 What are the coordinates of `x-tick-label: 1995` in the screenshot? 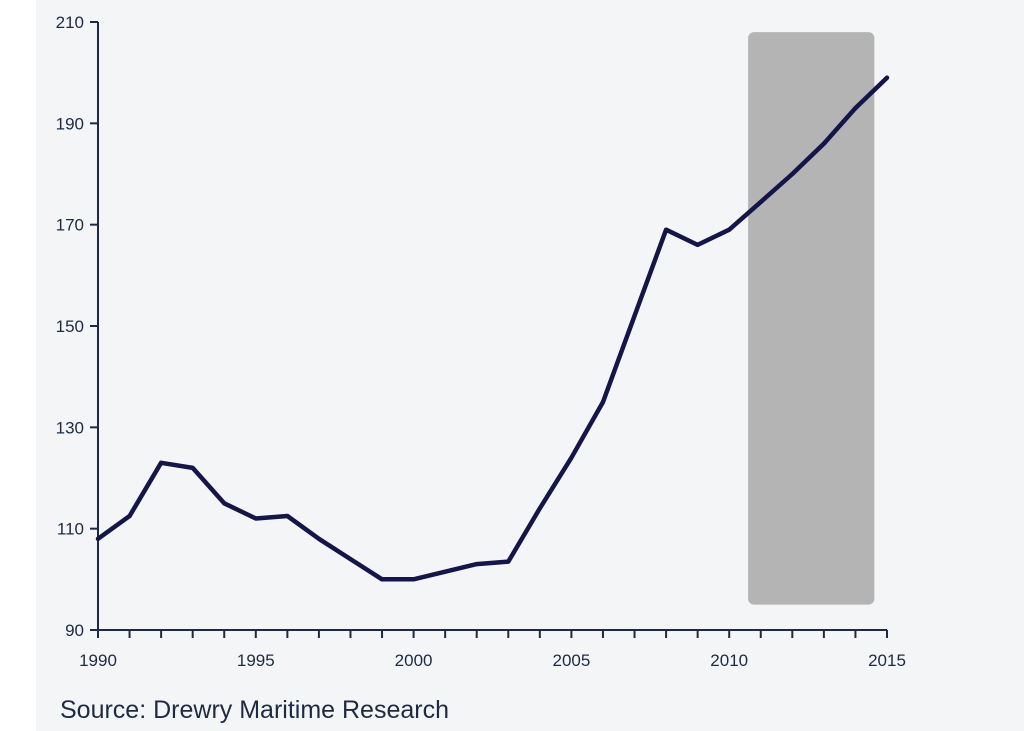 It's located at (256, 660).